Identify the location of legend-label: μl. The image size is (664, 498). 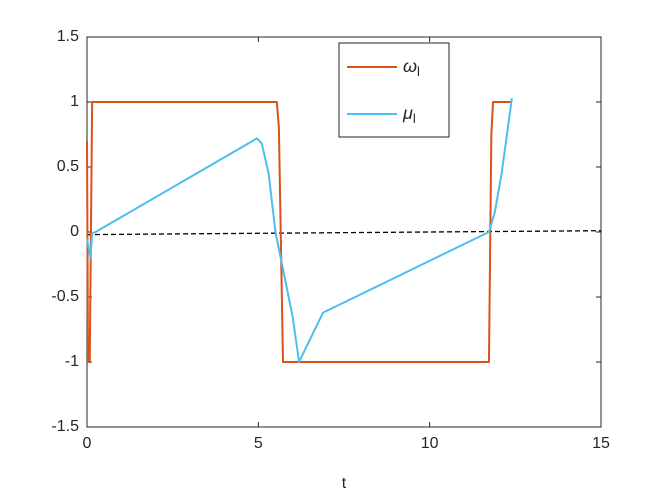
(409, 115).